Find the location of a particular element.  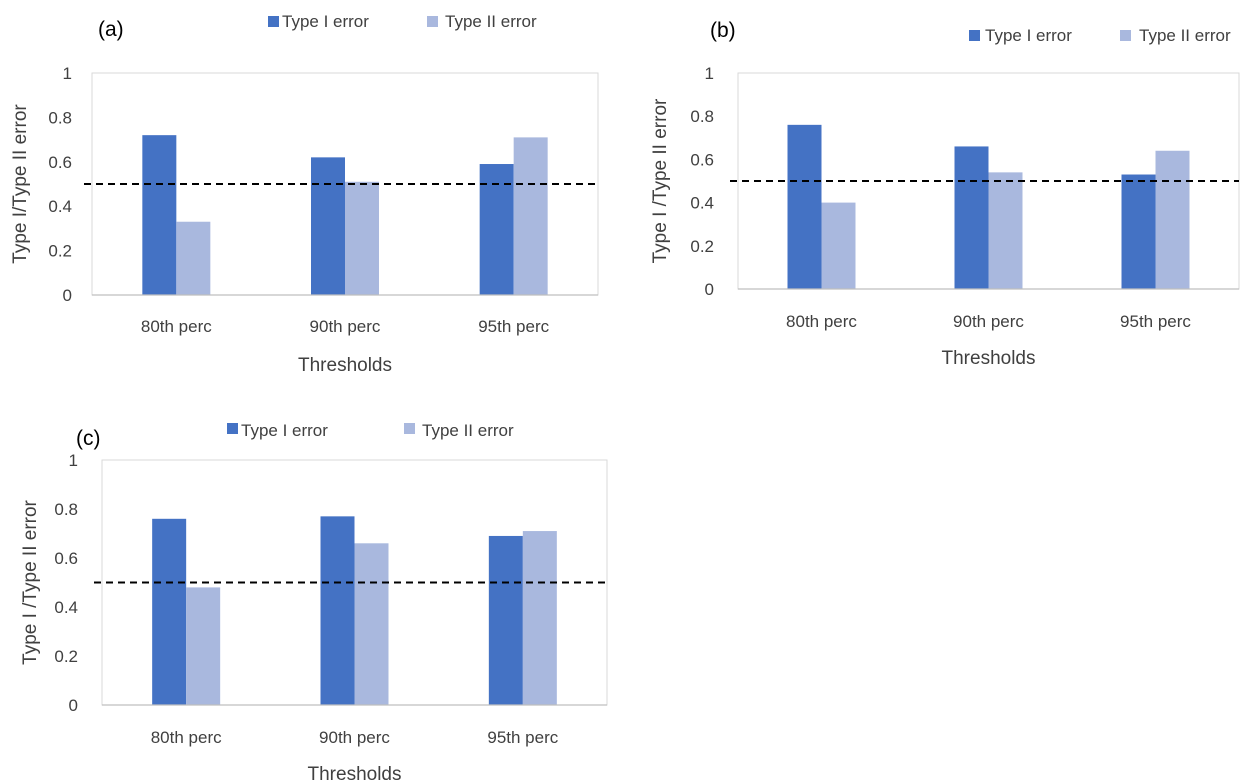

panel-label: (b) is located at coordinates (723, 30).